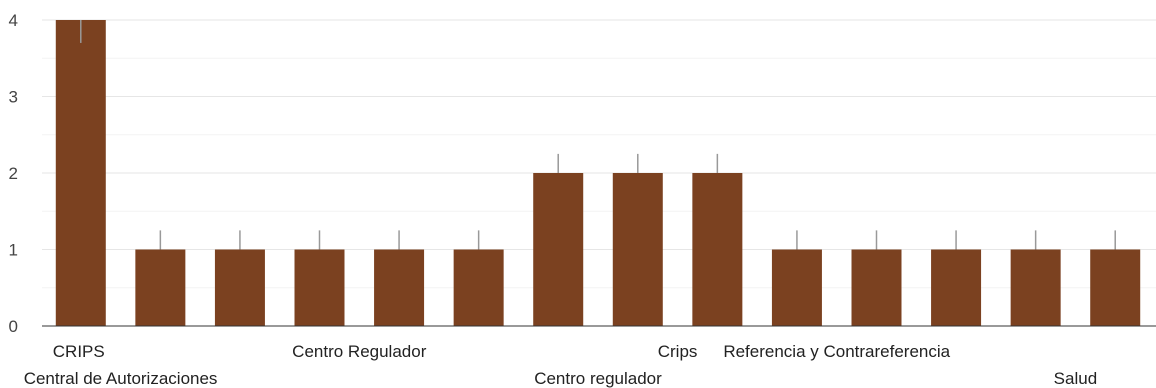  I want to click on y-tick-label: 3, so click(13, 97).